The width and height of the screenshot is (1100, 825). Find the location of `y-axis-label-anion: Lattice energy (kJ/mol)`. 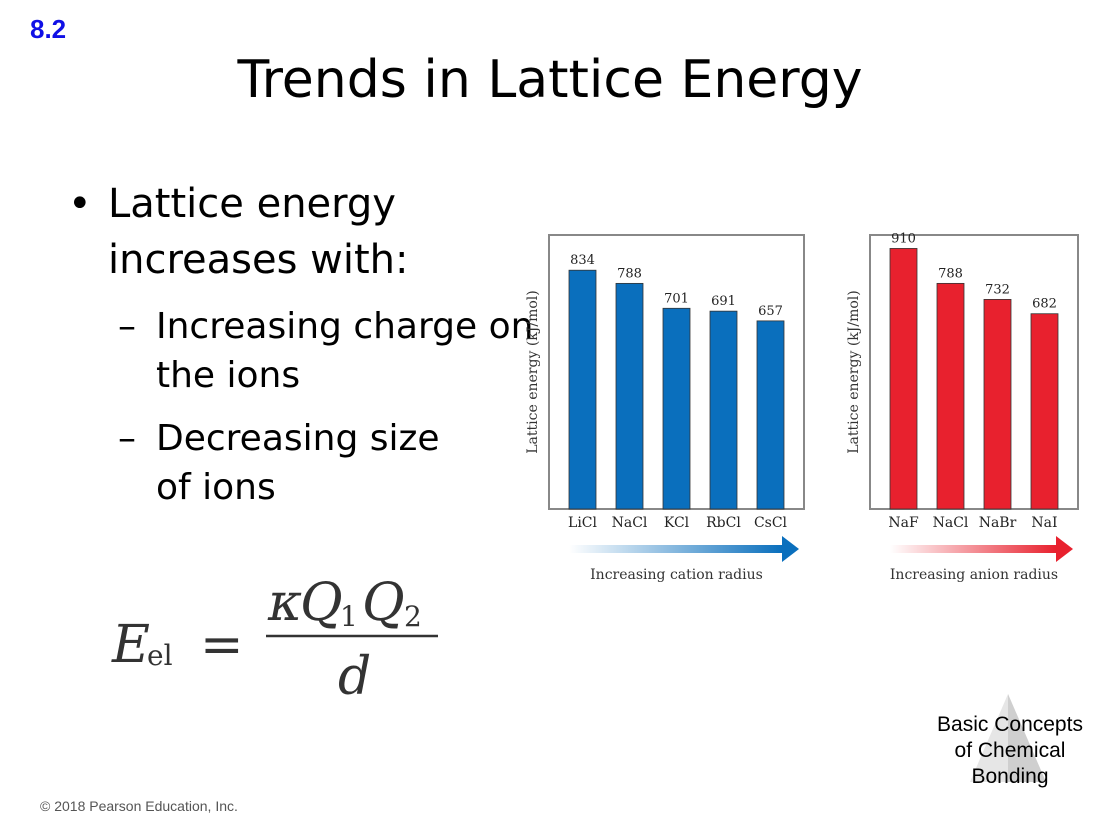

y-axis-label-anion: Lattice energy (kJ/mol) is located at coordinates (854, 371).